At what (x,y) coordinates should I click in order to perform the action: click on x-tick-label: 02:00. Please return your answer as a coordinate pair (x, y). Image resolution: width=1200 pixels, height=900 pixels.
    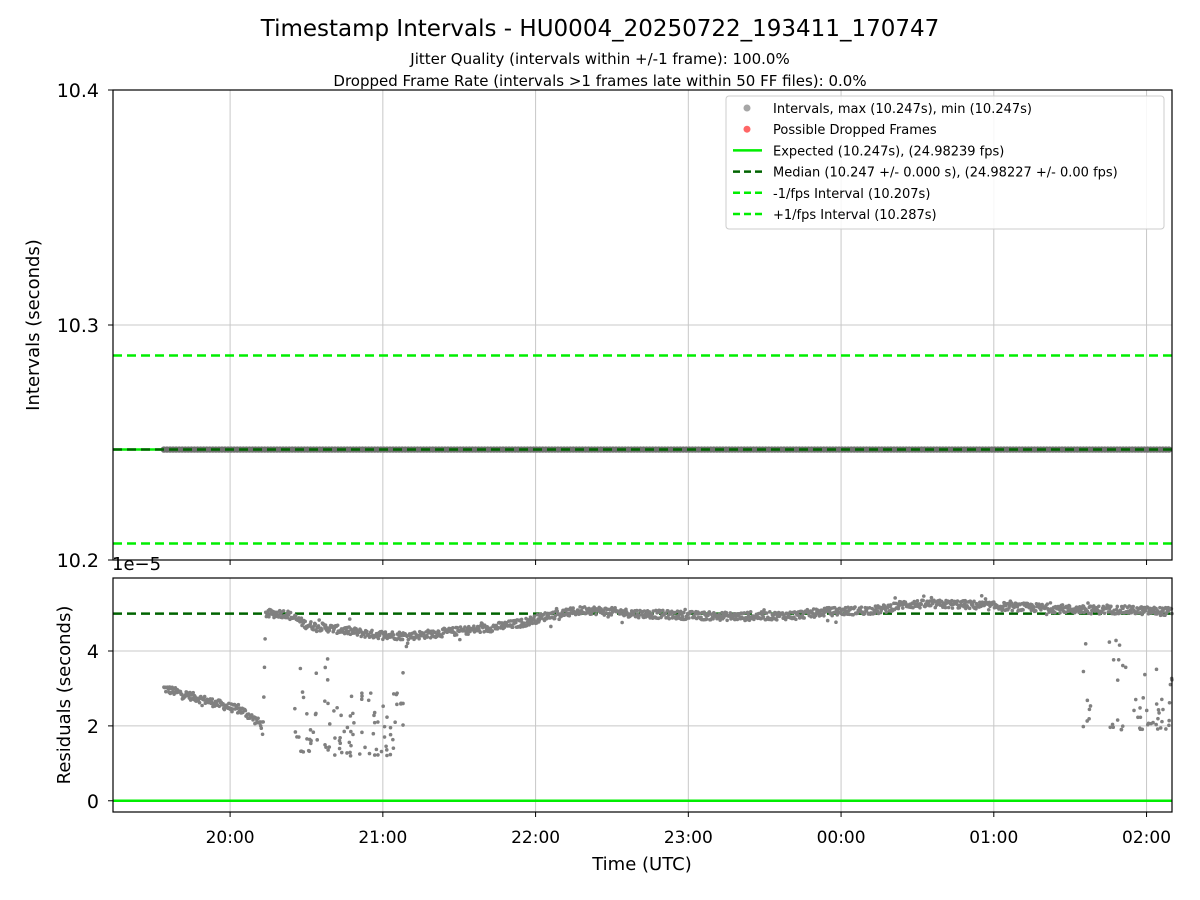
    Looking at the image, I should click on (1146, 838).